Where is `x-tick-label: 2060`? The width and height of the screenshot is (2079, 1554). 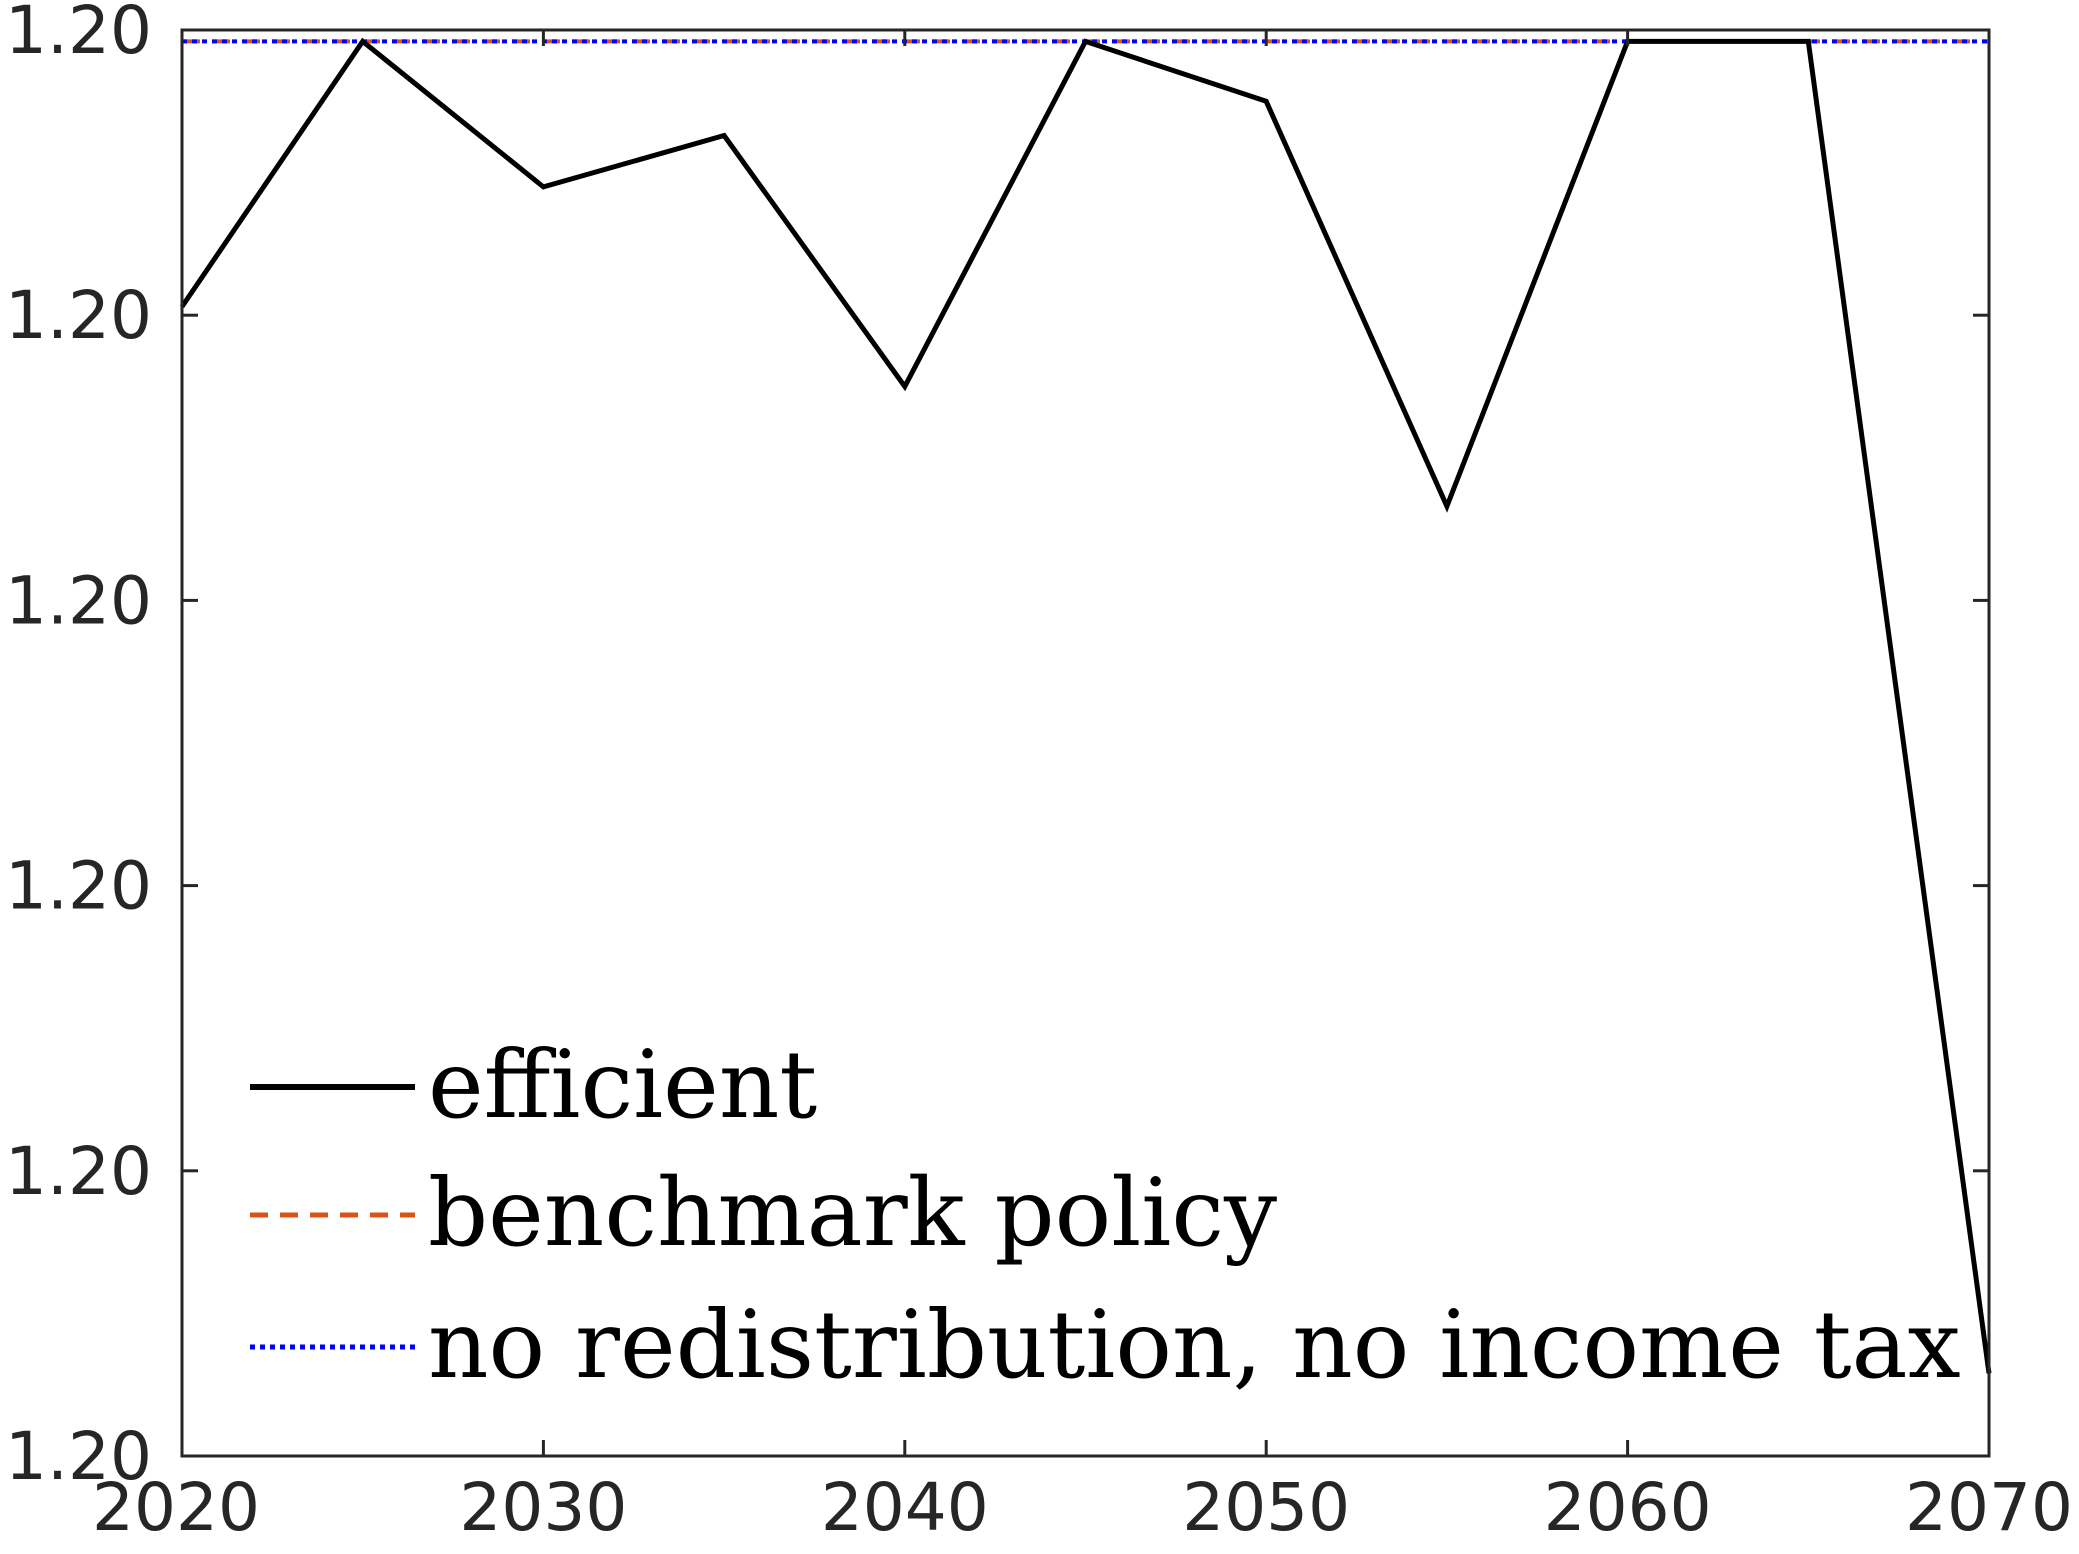 x-tick-label: 2060 is located at coordinates (1628, 1507).